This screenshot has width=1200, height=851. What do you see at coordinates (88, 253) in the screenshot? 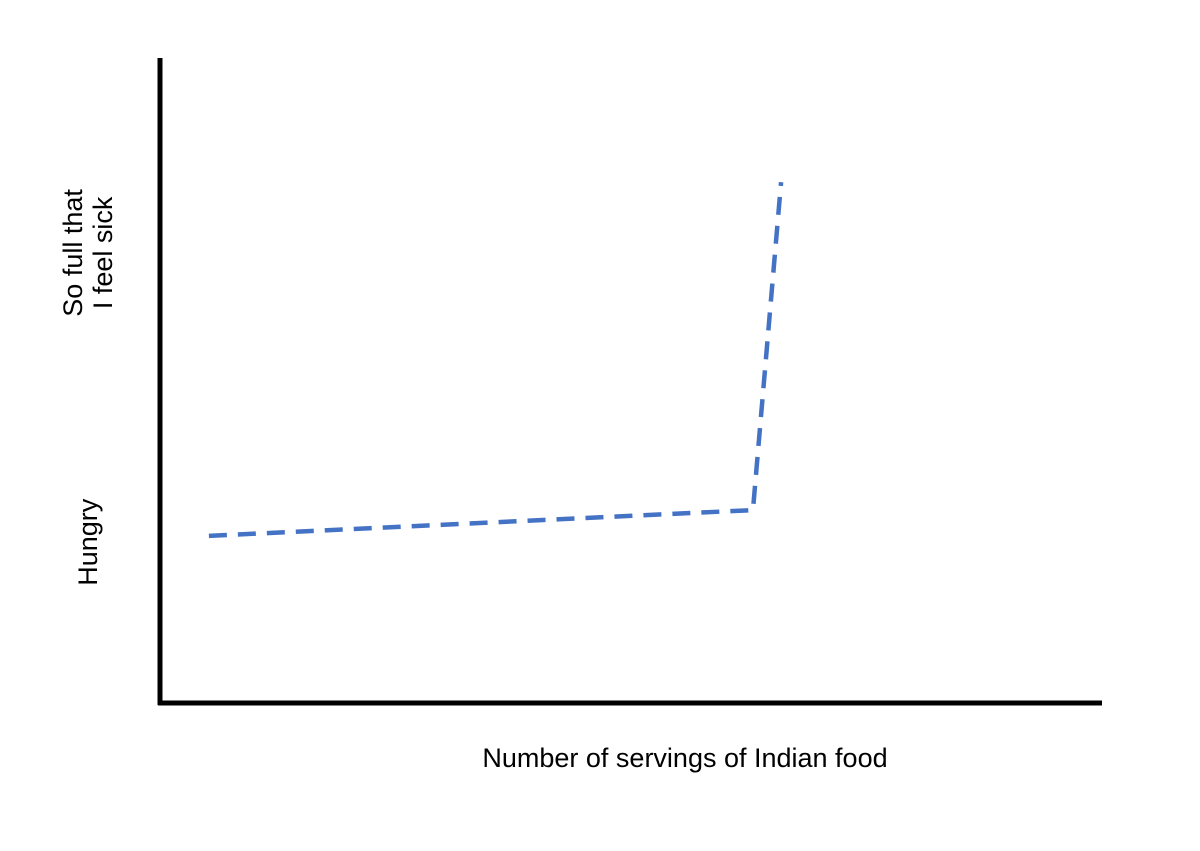
I see `y-tick-label: So full thatI feel sick` at bounding box center [88, 253].